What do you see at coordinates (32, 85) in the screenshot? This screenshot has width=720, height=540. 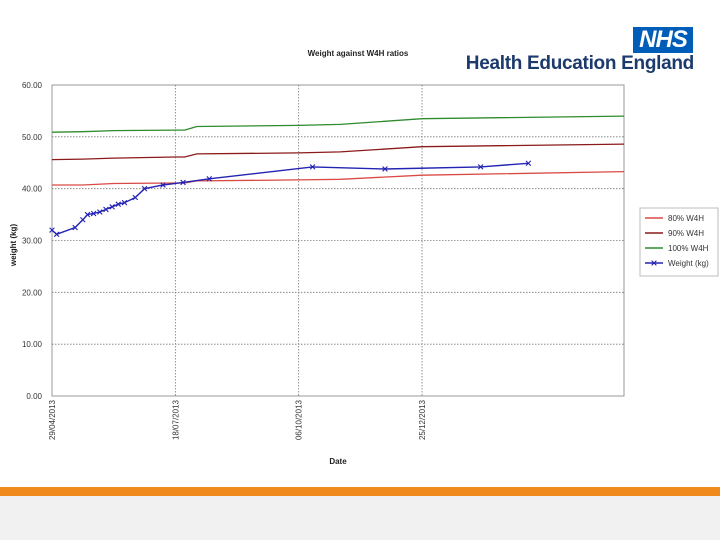 I see `y-tick-label: 60.00` at bounding box center [32, 85].